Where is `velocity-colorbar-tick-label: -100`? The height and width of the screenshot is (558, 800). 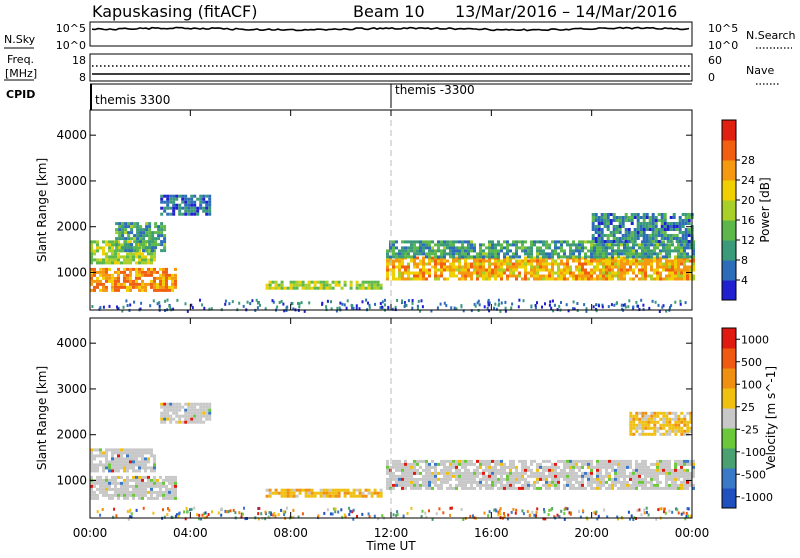 velocity-colorbar-tick-label: -100 is located at coordinates (753, 452).